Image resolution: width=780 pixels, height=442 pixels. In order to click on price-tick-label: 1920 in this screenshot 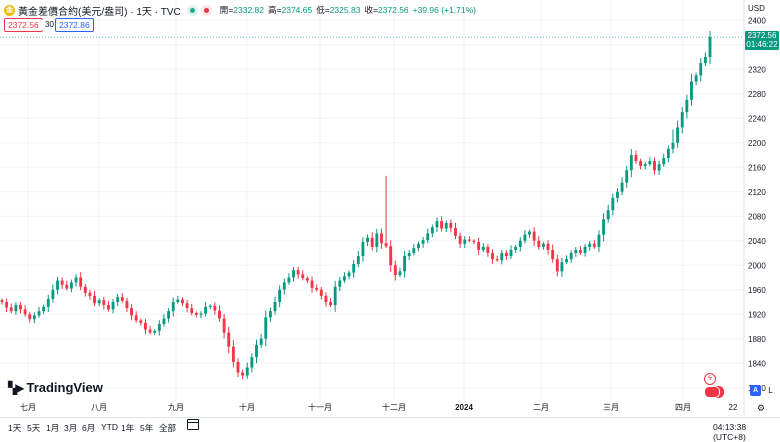, I will do `click(757, 314)`.